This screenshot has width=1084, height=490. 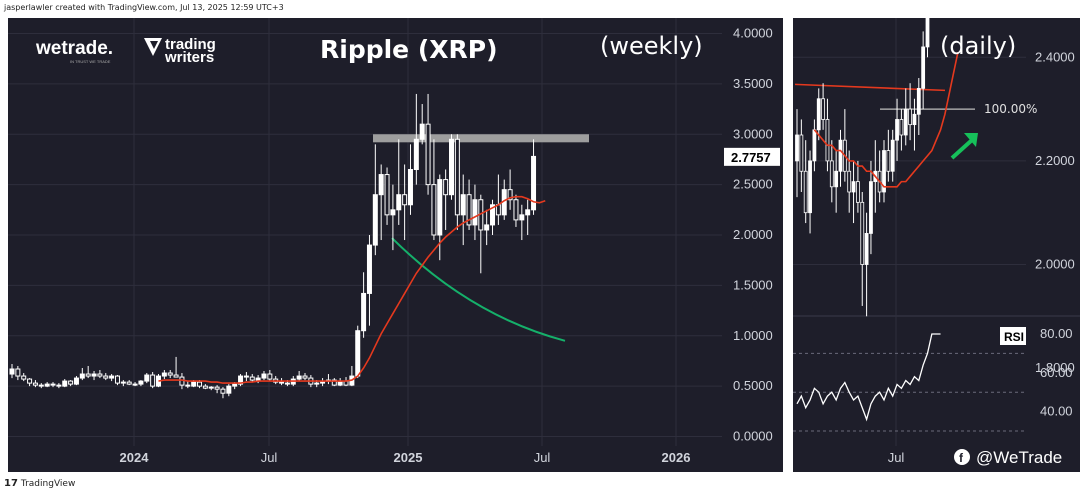 I want to click on rsi-tick: 60.00, so click(x=1056, y=372).